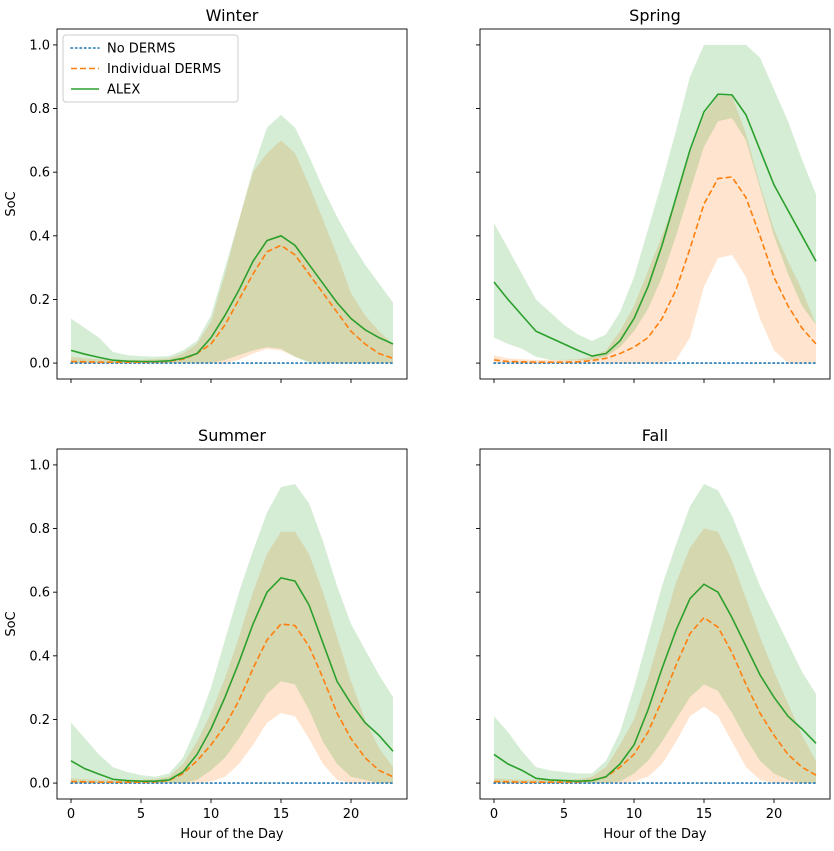 The width and height of the screenshot is (834, 851). I want to click on legend-label: ALEX, so click(123, 90).